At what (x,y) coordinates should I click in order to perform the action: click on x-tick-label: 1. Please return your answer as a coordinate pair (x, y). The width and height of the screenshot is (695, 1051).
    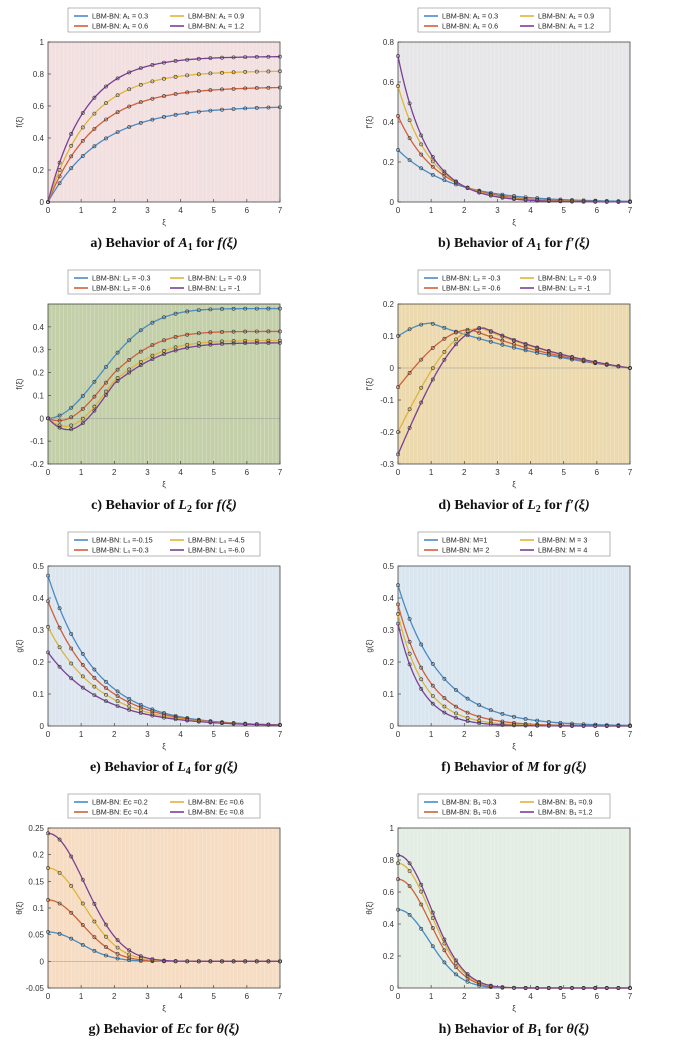
    Looking at the image, I should click on (431, 734).